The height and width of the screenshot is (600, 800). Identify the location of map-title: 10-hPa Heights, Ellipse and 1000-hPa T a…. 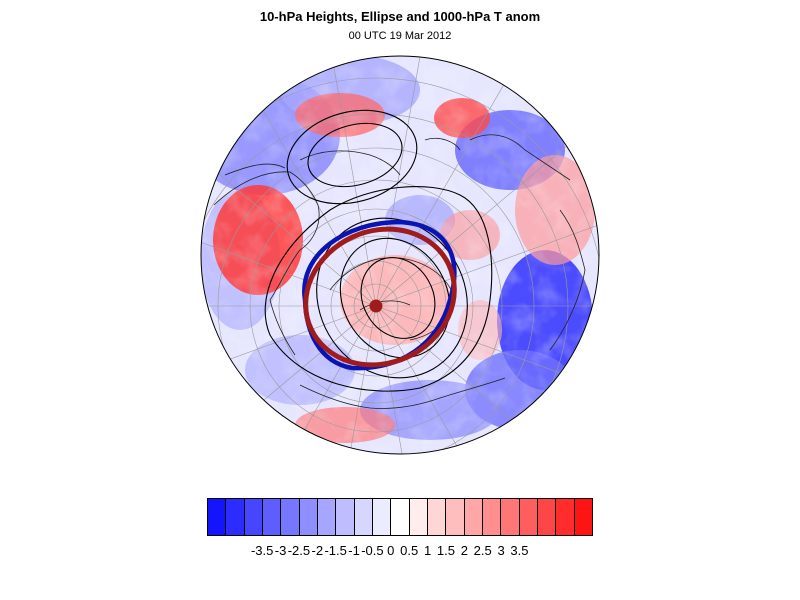
(400, 16).